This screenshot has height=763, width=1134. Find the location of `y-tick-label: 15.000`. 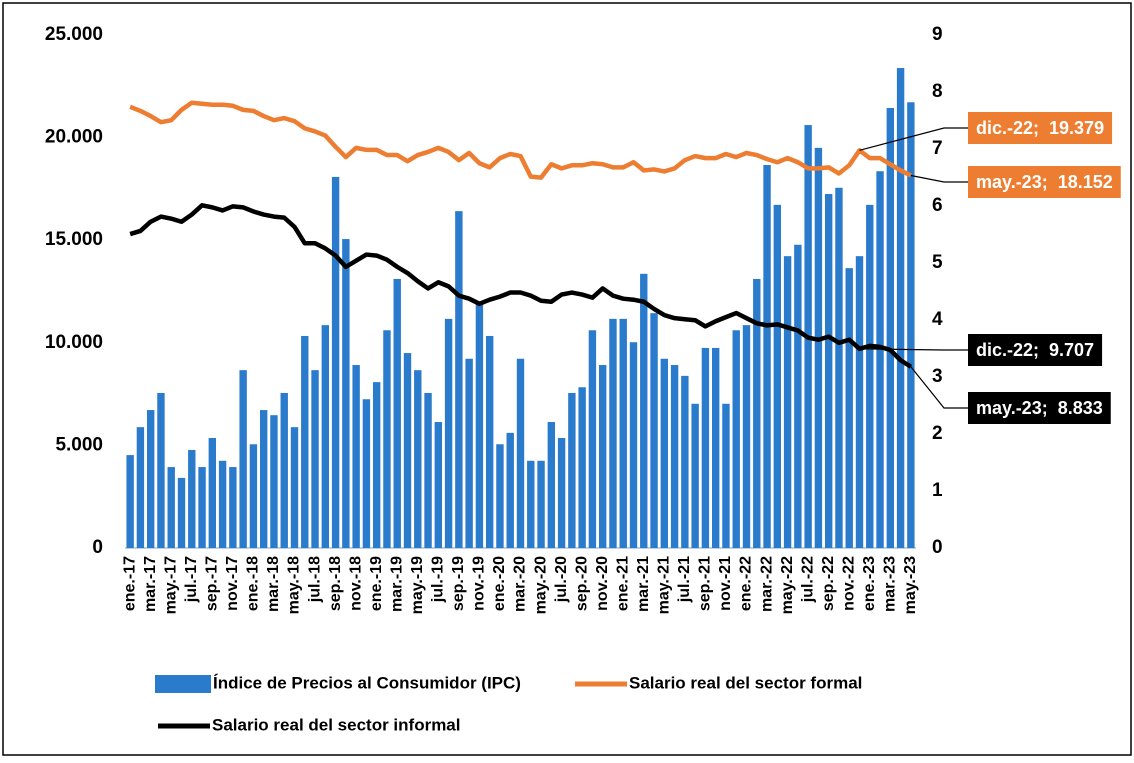

y-tick-label: 15.000 is located at coordinates (74, 239).